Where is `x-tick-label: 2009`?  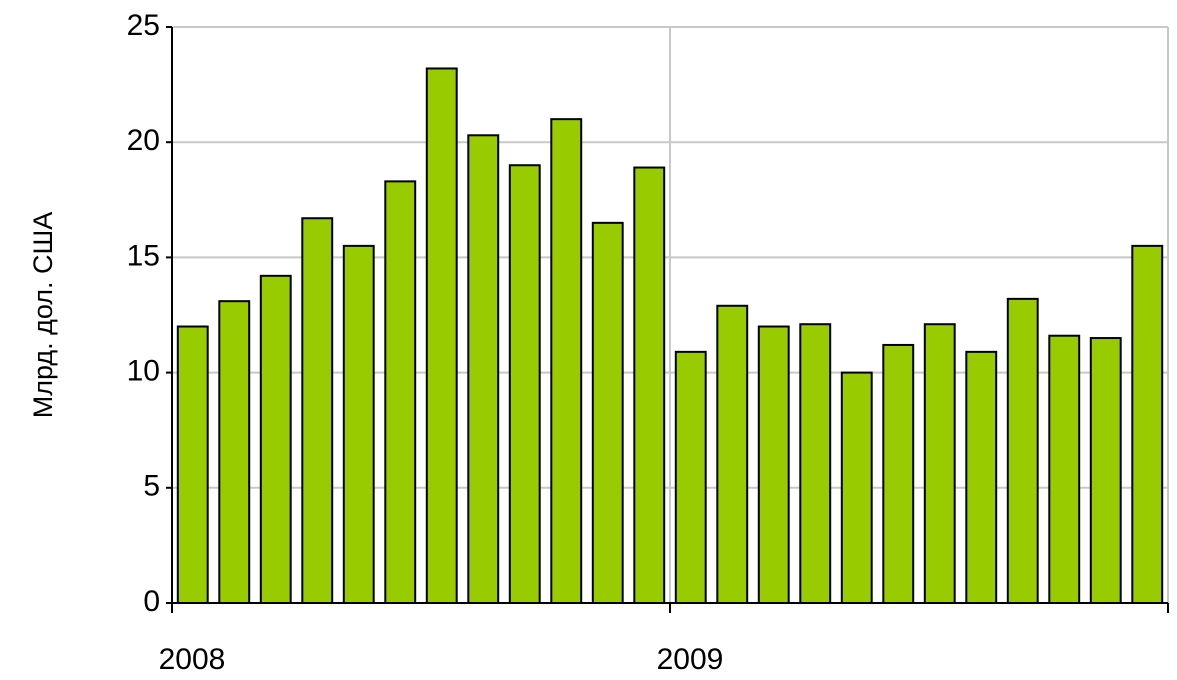 x-tick-label: 2009 is located at coordinates (690, 659).